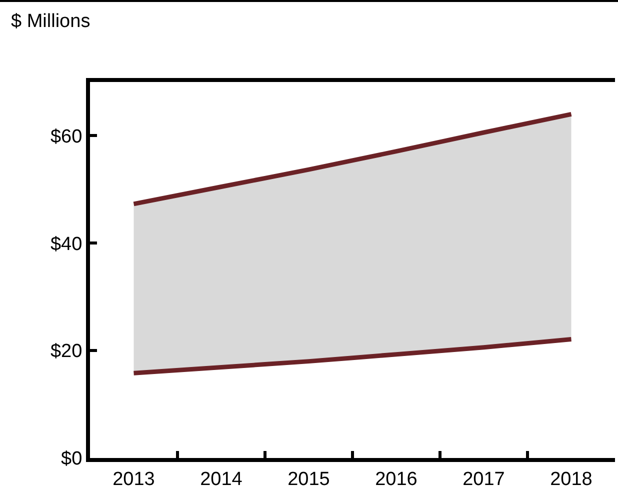 The width and height of the screenshot is (618, 495). What do you see at coordinates (571, 479) in the screenshot?
I see `x-tick-label: 2018` at bounding box center [571, 479].